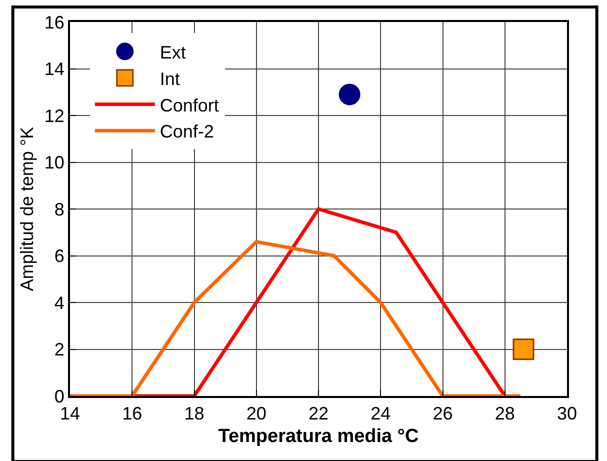 The width and height of the screenshot is (607, 461). I want to click on legend-label: Conf-2, so click(187, 132).